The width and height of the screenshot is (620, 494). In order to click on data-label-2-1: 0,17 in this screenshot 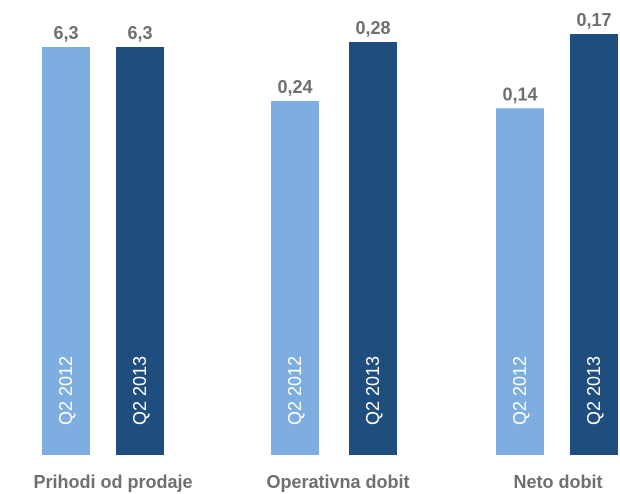, I will do `click(593, 20)`.